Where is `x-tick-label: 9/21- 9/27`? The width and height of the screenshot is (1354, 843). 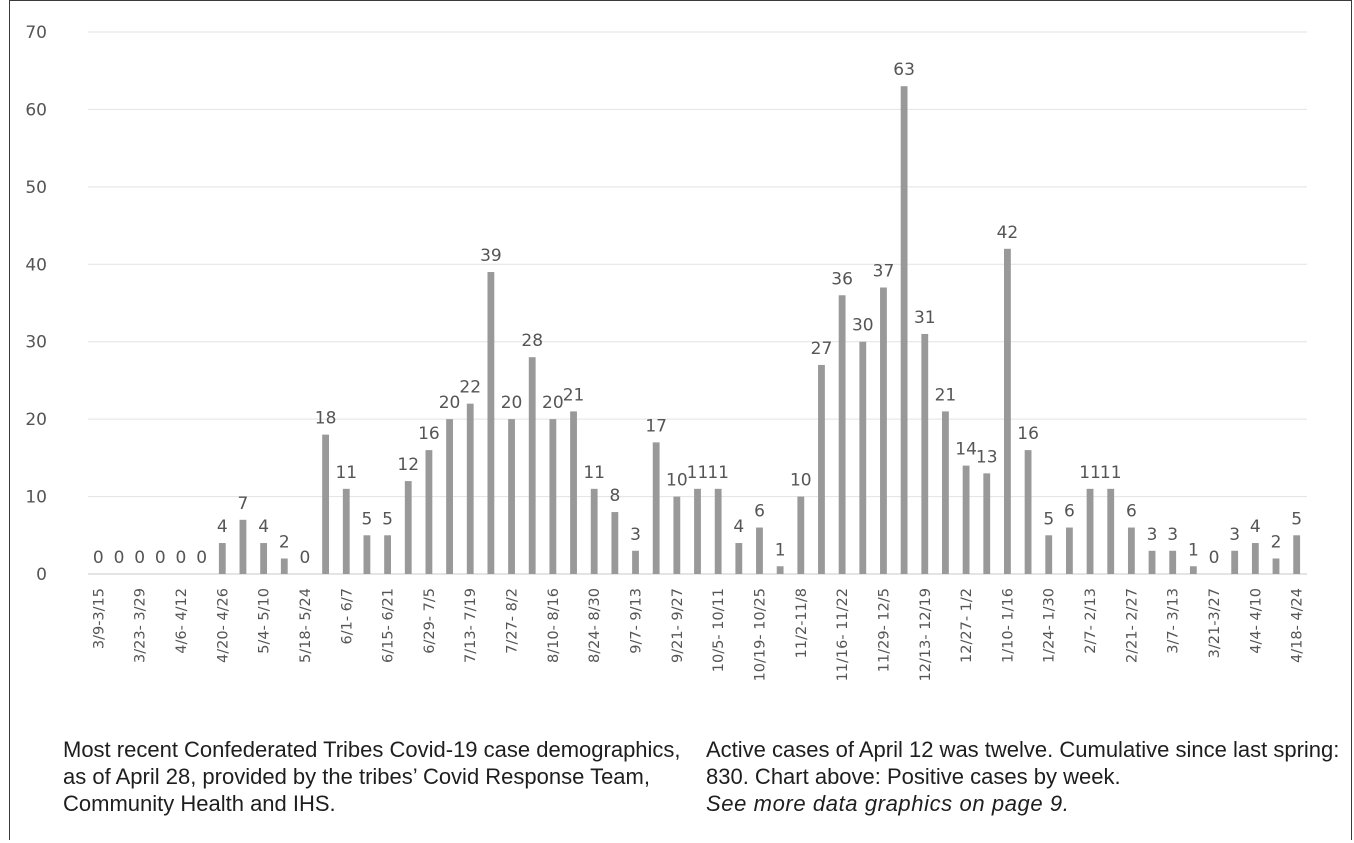
x-tick-label: 9/21- 9/27 is located at coordinates (678, 625).